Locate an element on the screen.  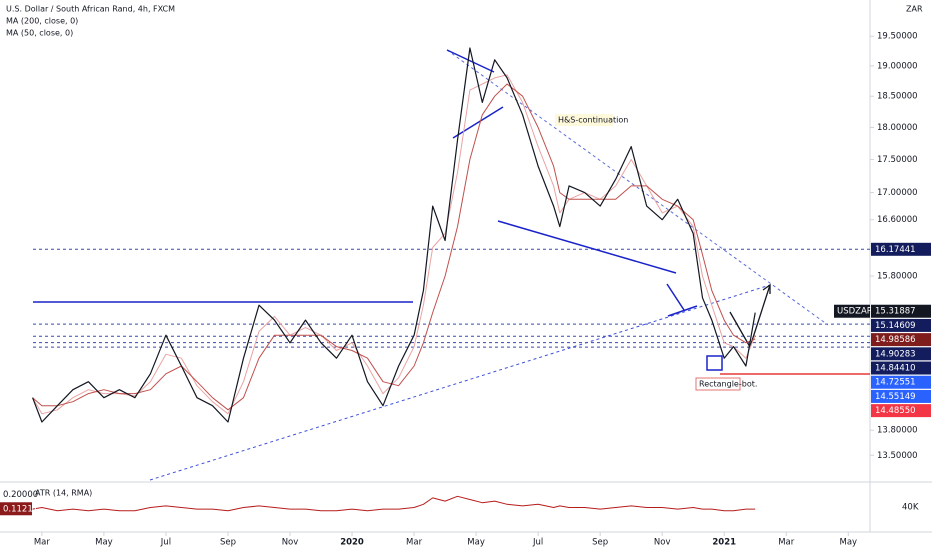
y-tick-label: 18.00000 is located at coordinates (897, 128).